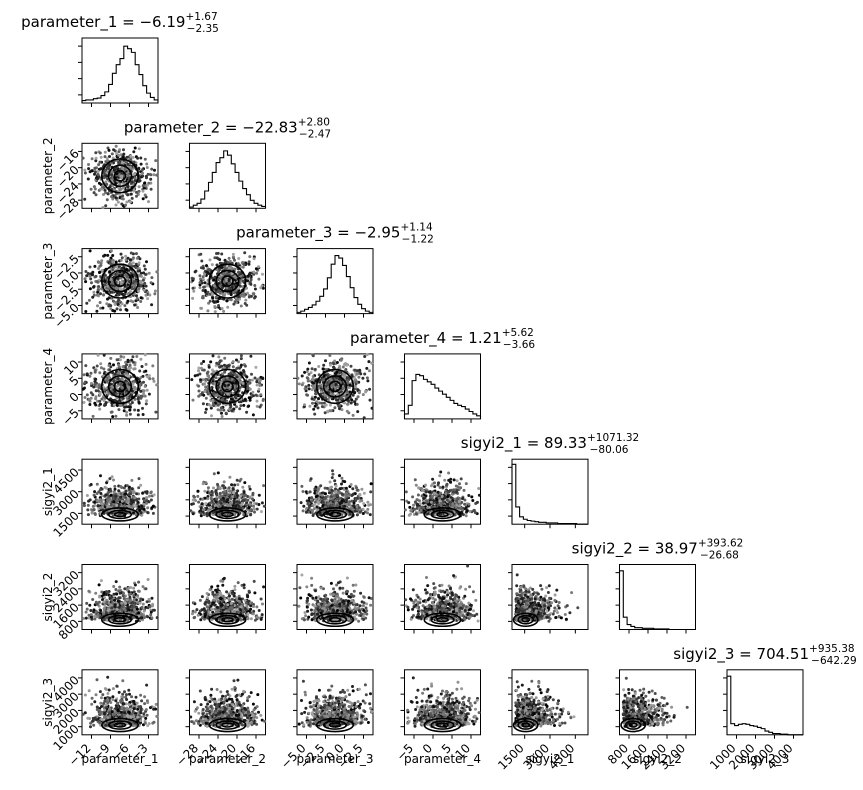 This screenshot has height=790, width=863. I want to click on panel-title: parameter_1 = −6.19+1.67 −2.35, so click(120, 23).